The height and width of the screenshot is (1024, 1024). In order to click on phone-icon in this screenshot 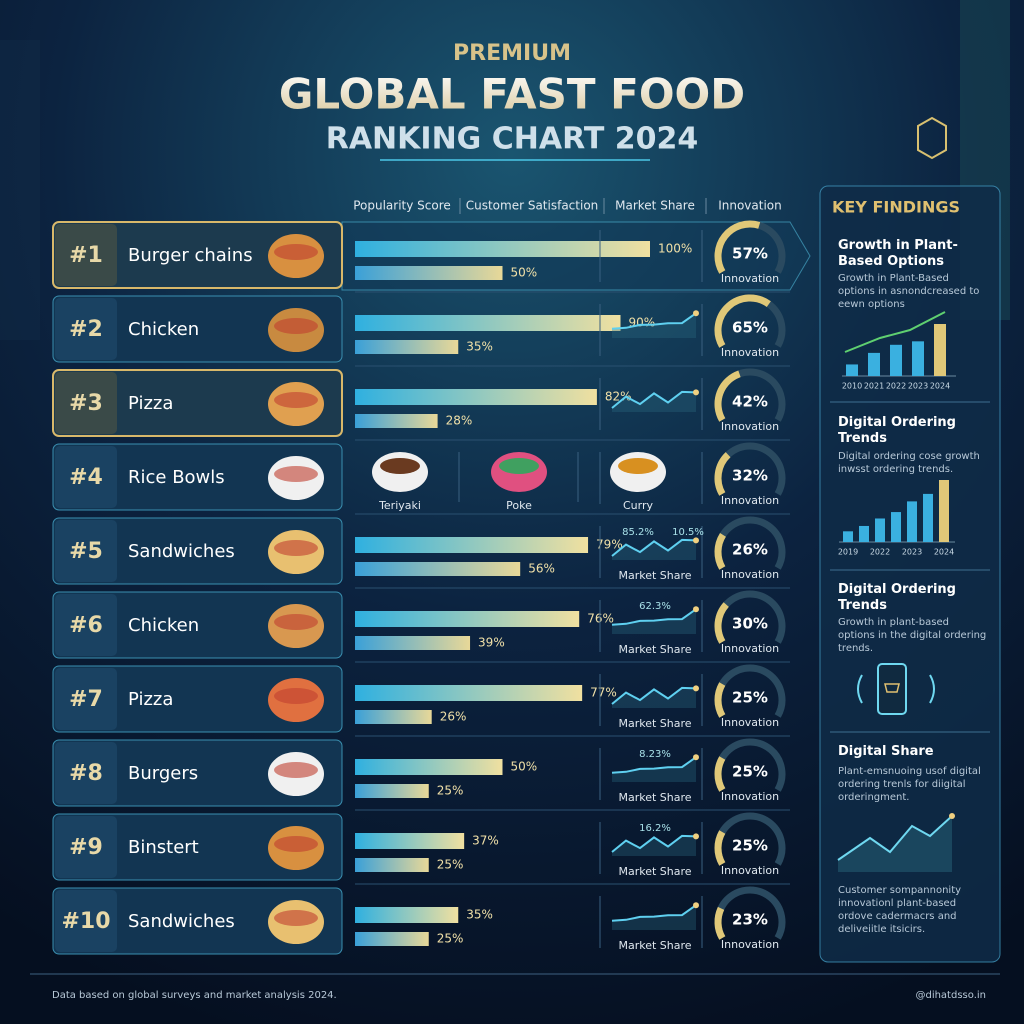, I will do `click(892, 689)`.